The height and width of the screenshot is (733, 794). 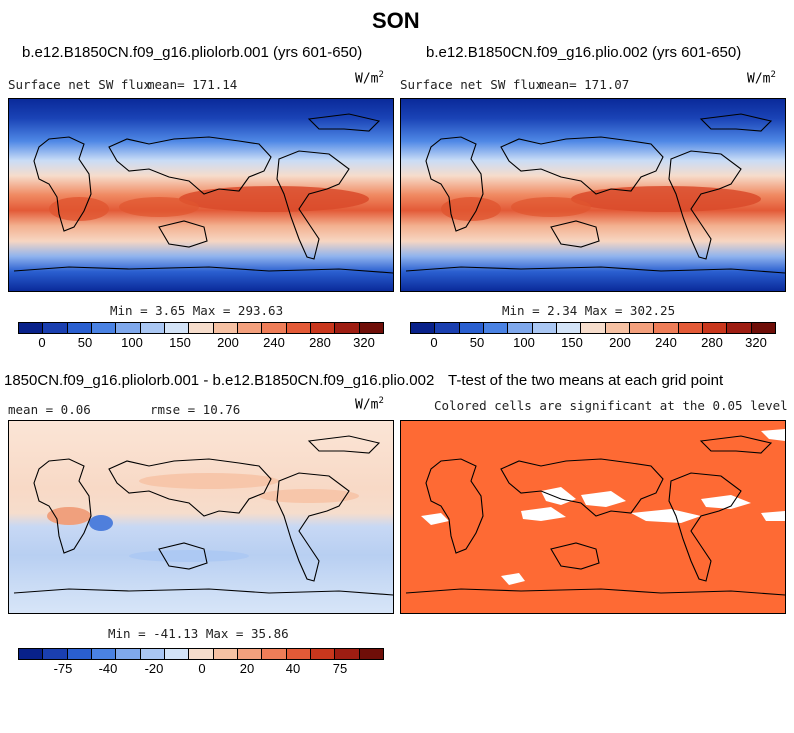 What do you see at coordinates (477, 342) in the screenshot?
I see `panel2-cbar-tick: 50` at bounding box center [477, 342].